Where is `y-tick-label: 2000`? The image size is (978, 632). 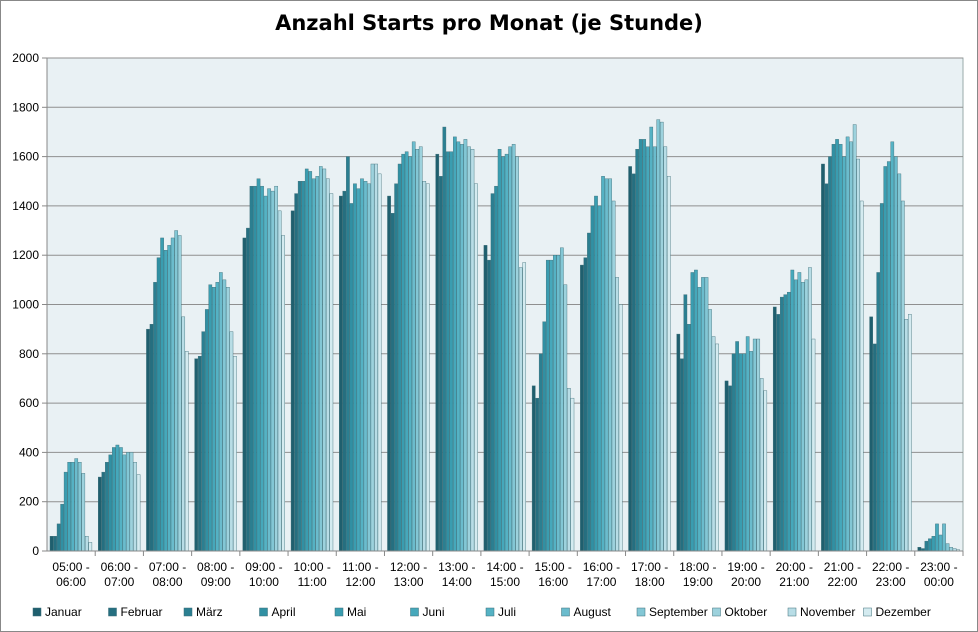
y-tick-label: 2000 is located at coordinates (25, 58).